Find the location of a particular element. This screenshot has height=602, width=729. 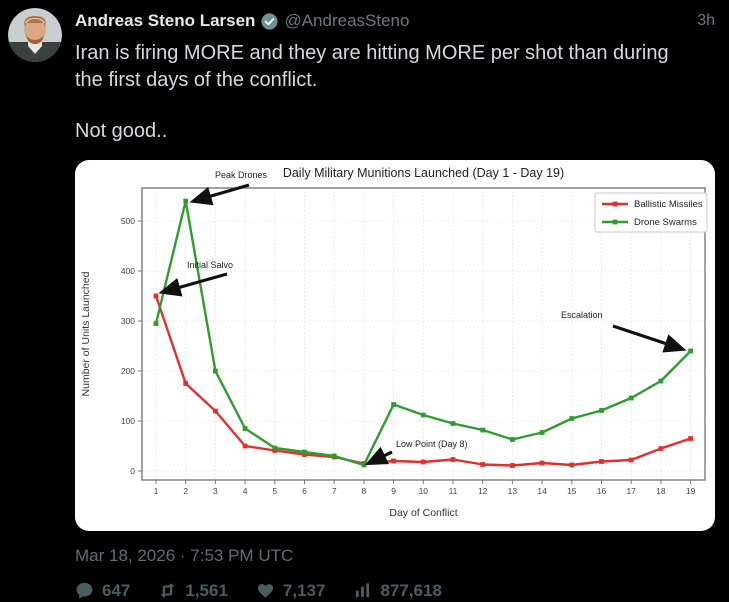

retweet-button: 1,561 is located at coordinates (193, 591).